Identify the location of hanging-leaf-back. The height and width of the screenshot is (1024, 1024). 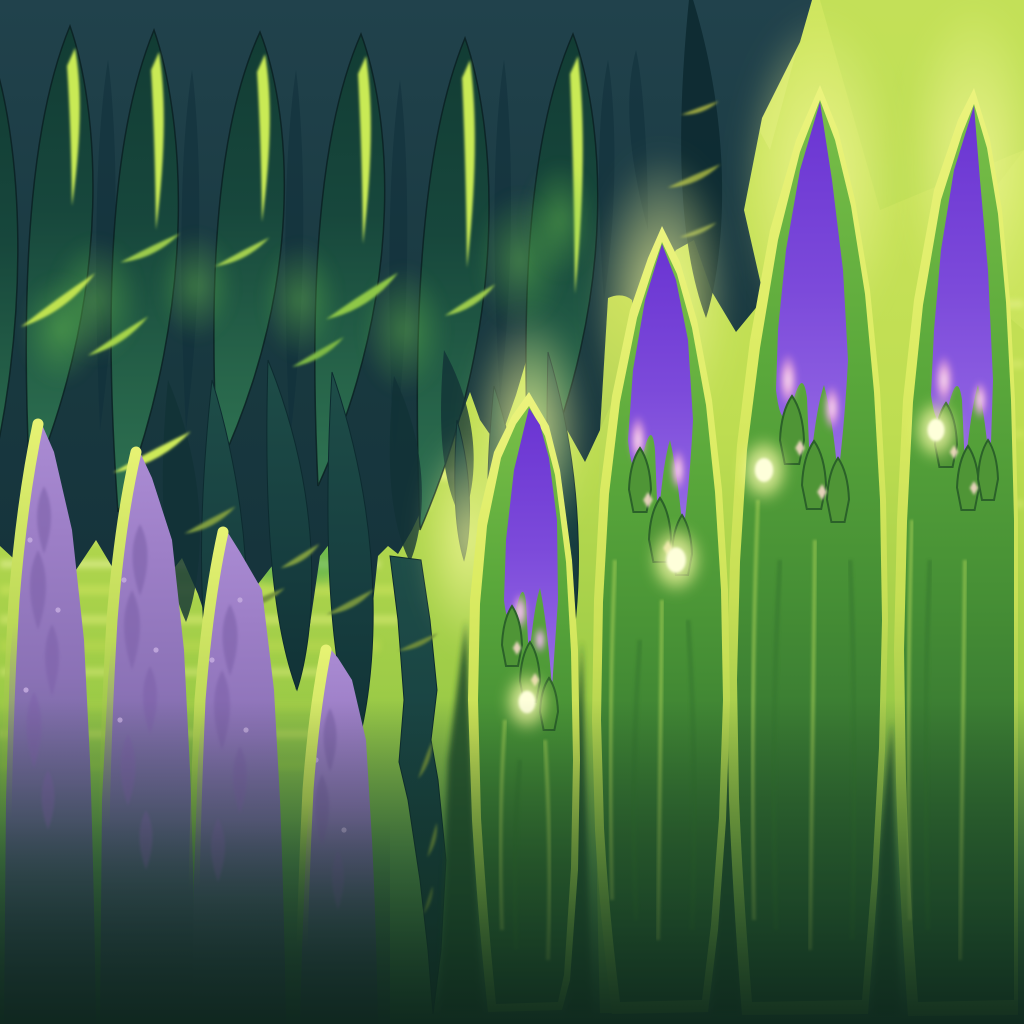
(405, 469).